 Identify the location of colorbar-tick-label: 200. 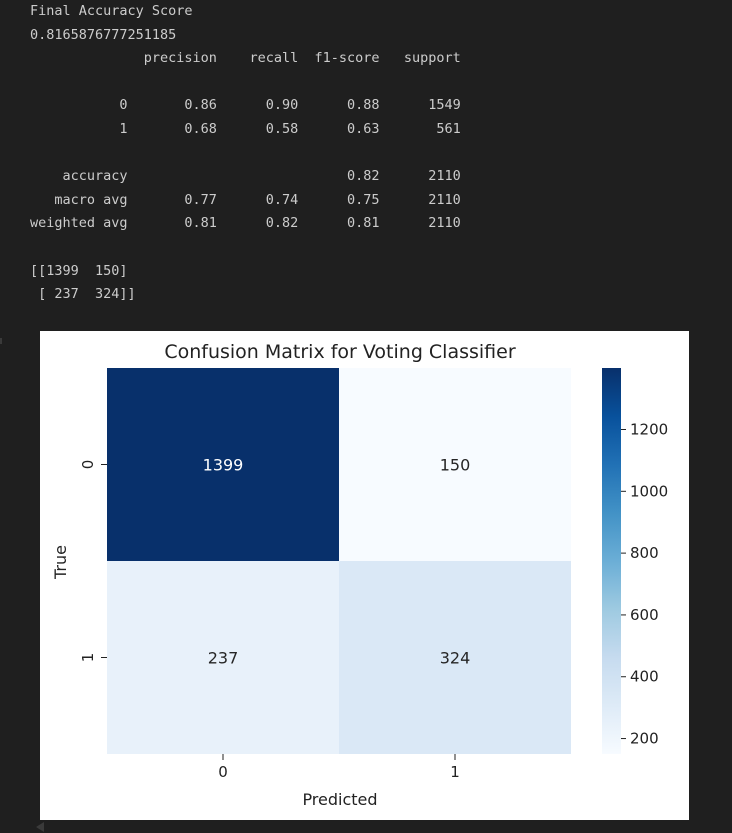
(644, 739).